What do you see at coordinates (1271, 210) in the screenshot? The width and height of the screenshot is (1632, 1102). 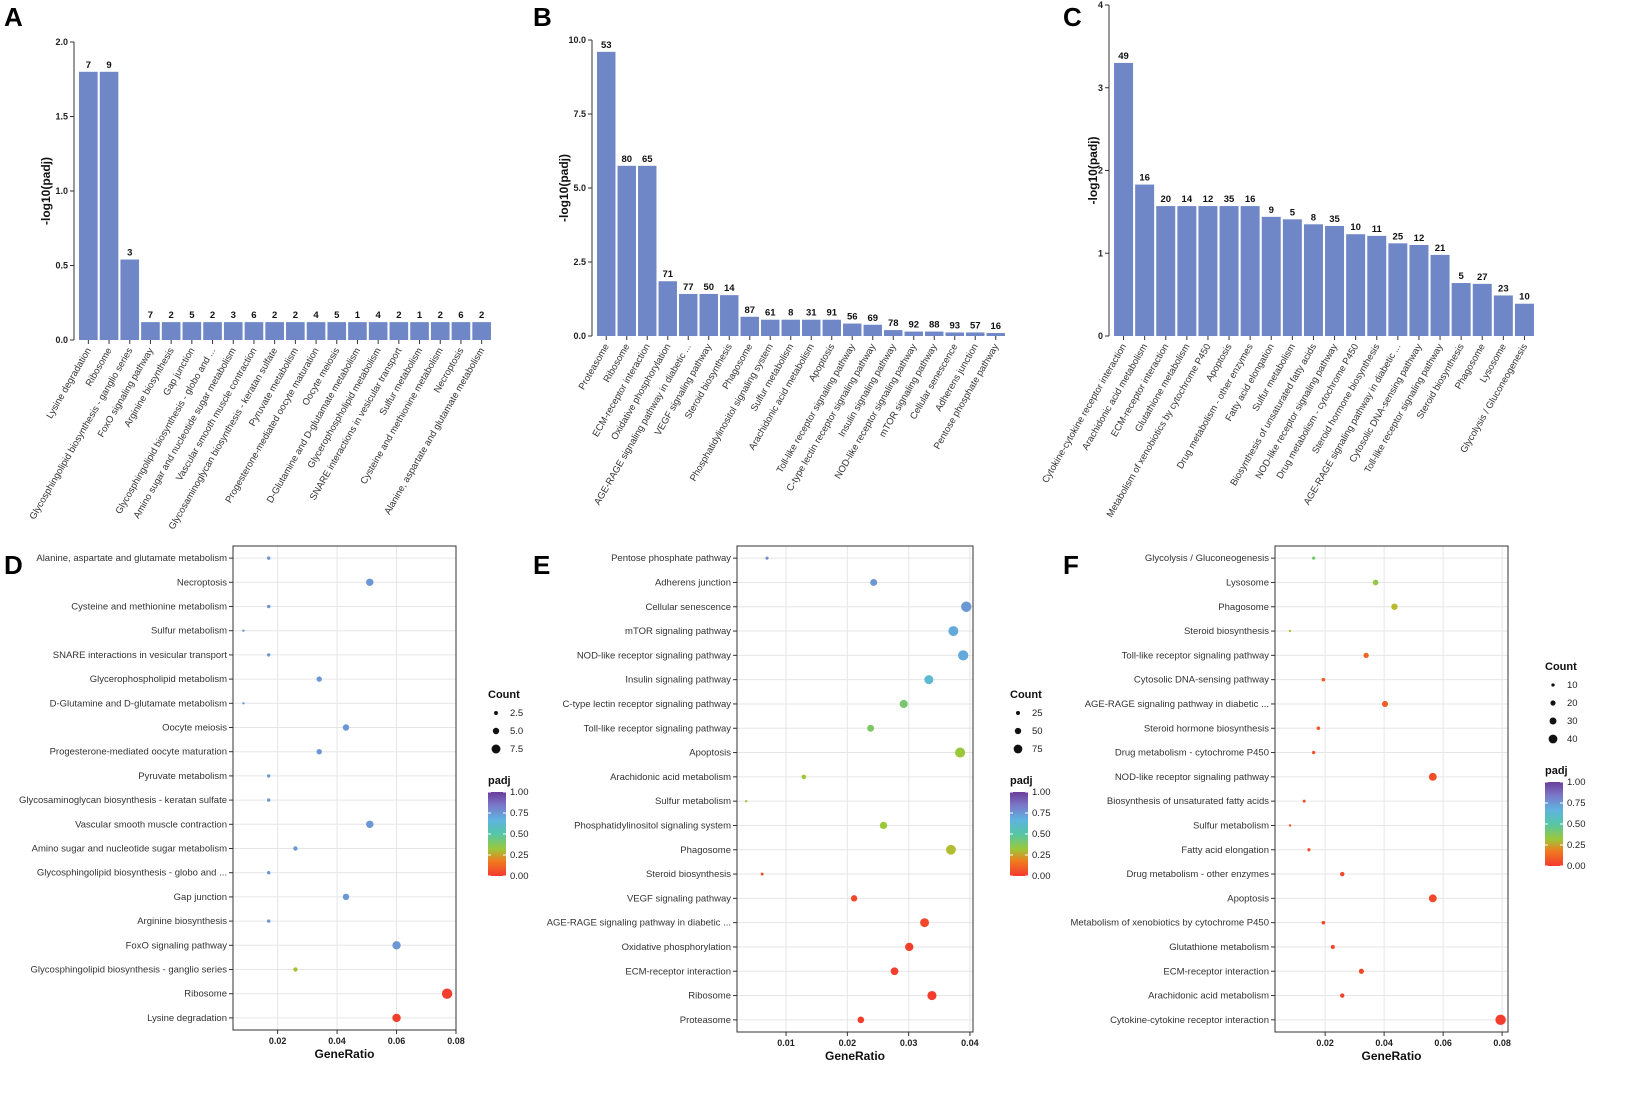 I see `bar-count-label: 9` at bounding box center [1271, 210].